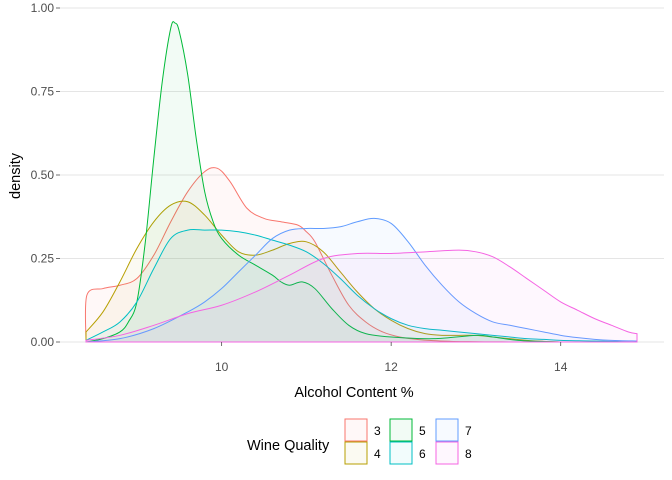  Describe the element at coordinates (377, 454) in the screenshot. I see `legend-label: 4` at that location.